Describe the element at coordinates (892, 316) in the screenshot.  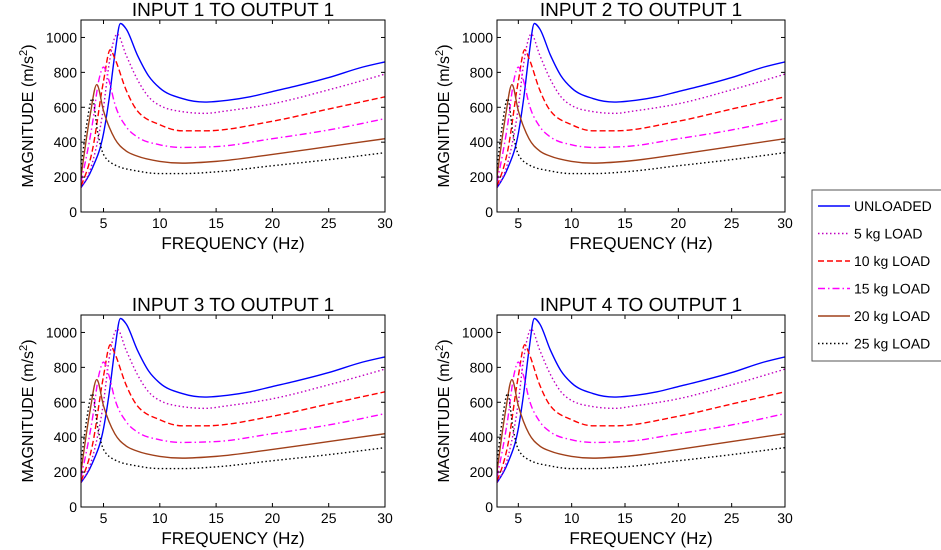
I see `legend-label: 20 kg LOAD` at that location.